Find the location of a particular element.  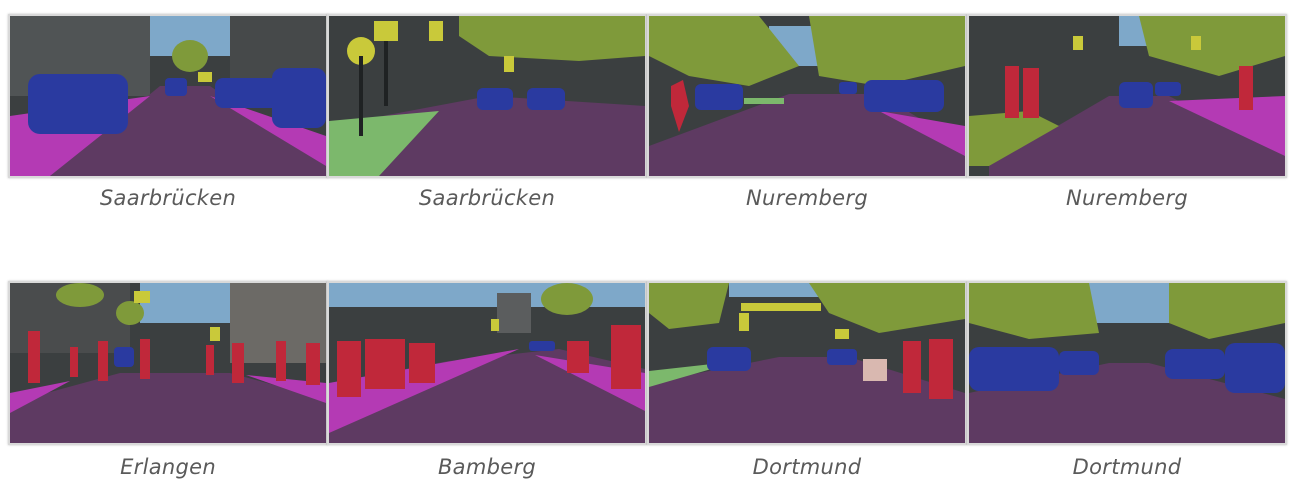

tile-saarbruecken-2: Saarbrücken is located at coordinates (487, 112).